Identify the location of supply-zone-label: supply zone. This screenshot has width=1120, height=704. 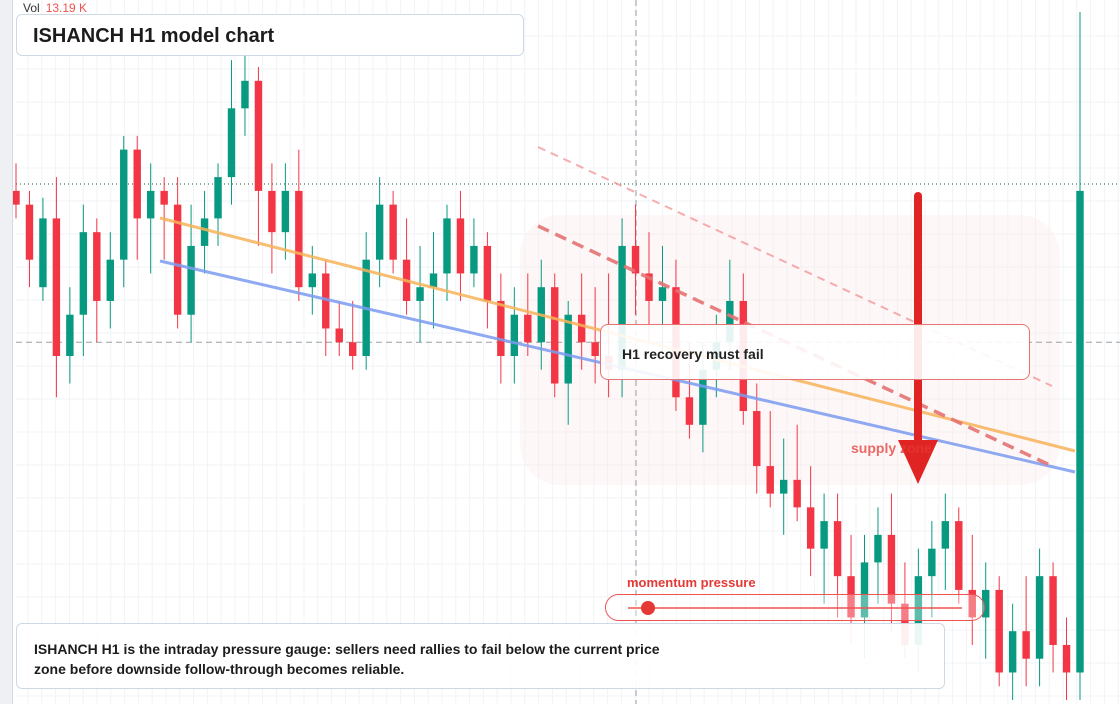
(891, 448).